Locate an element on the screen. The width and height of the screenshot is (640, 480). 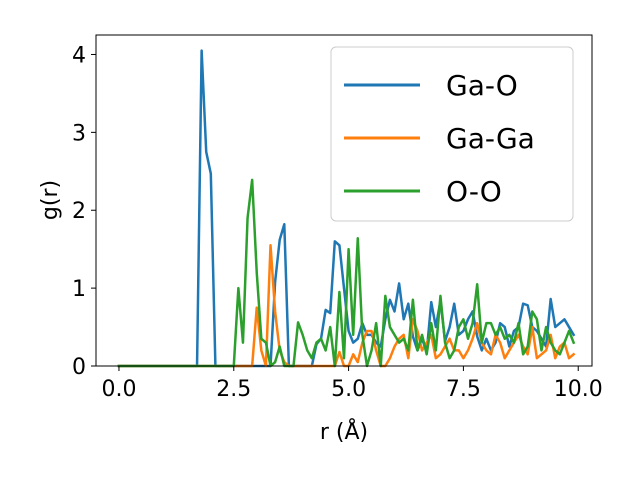
x-tick-label: 0.0 is located at coordinates (118, 389).